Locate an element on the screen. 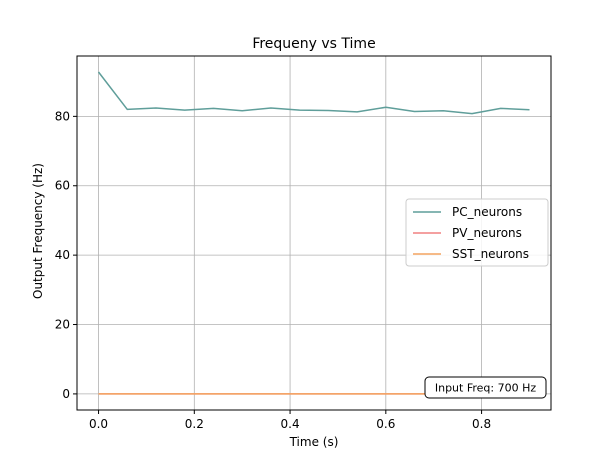  y-tick-label: 60 is located at coordinates (62, 186).